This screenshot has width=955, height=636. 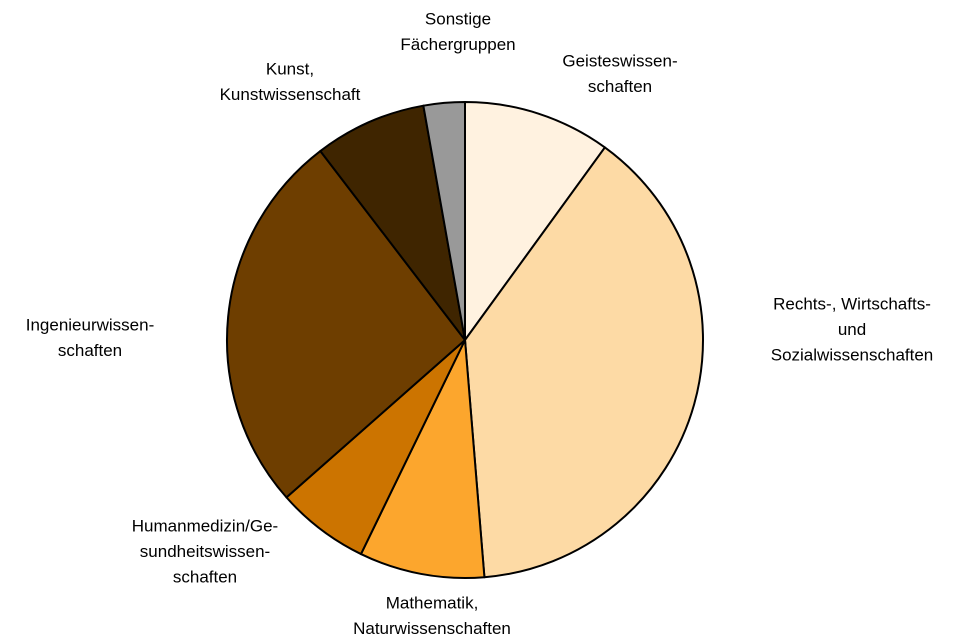 What do you see at coordinates (290, 94) in the screenshot?
I see `slice-label: Kunstwissenschaft` at bounding box center [290, 94].